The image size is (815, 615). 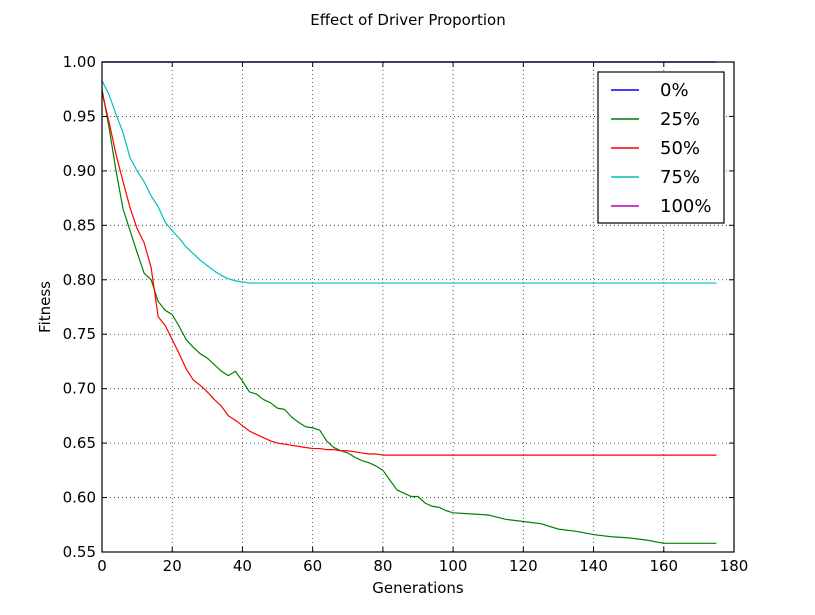 I want to click on y-tick-label: 1.00, so click(x=79, y=62).